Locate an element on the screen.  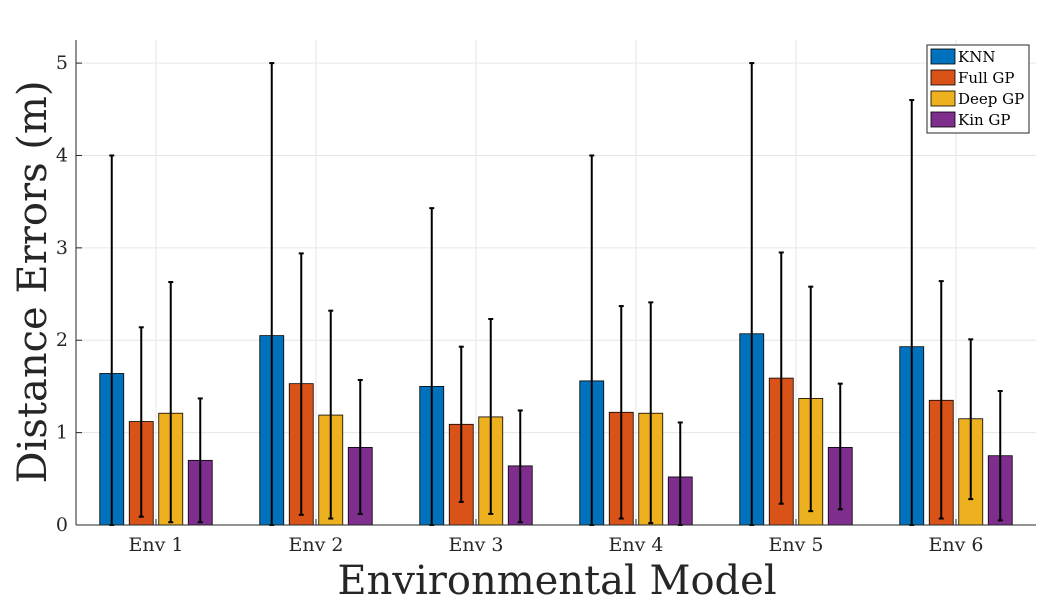
x-tick-label: Env 1 is located at coordinates (156, 545).